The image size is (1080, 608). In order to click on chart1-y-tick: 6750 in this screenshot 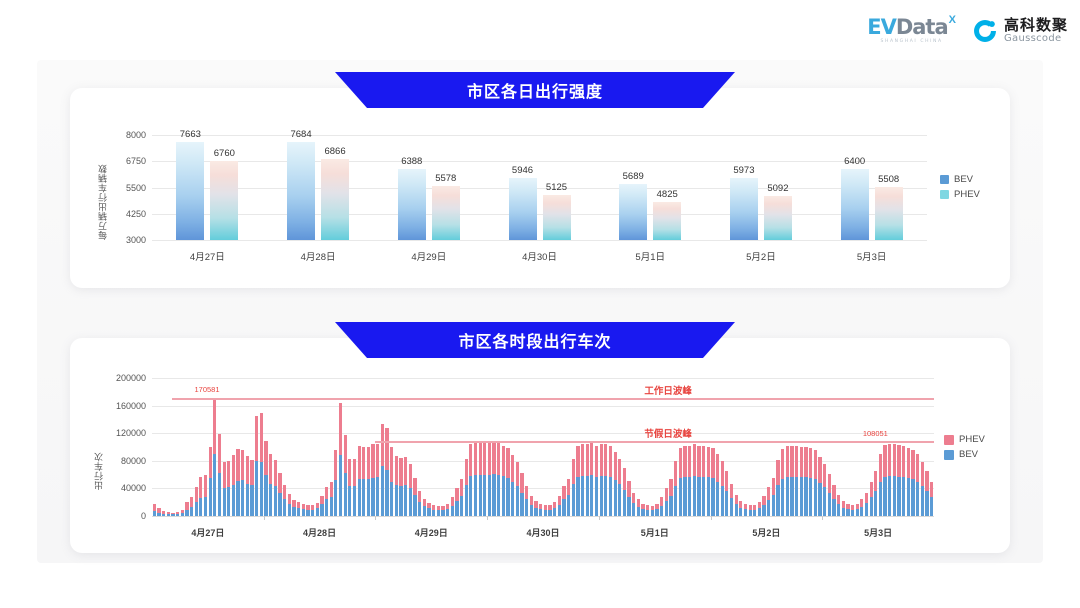, I will do `click(135, 161)`.